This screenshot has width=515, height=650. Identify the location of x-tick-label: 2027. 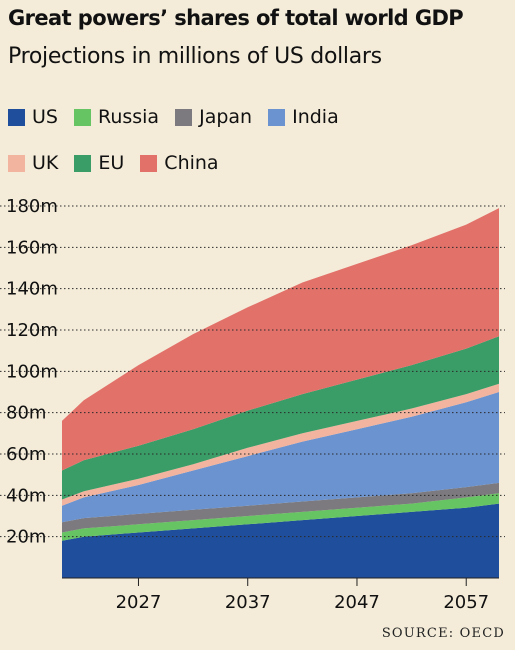
(139, 602).